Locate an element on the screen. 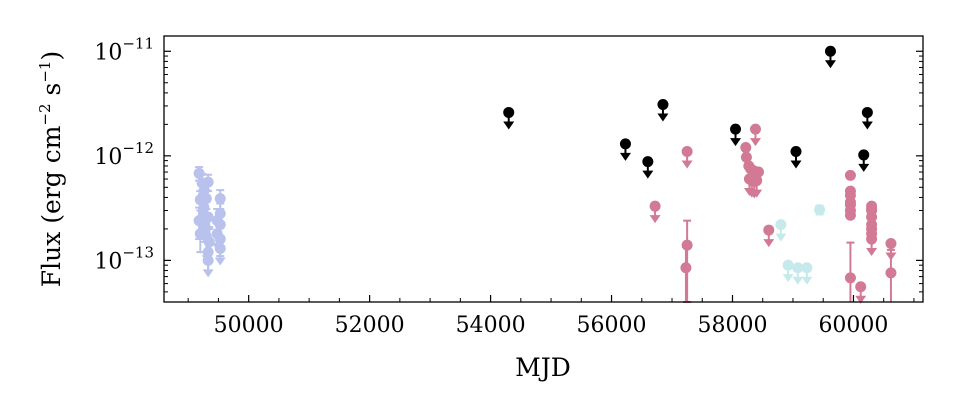 This screenshot has height=420, width=960. x-tick-label: 56000 is located at coordinates (612, 325).